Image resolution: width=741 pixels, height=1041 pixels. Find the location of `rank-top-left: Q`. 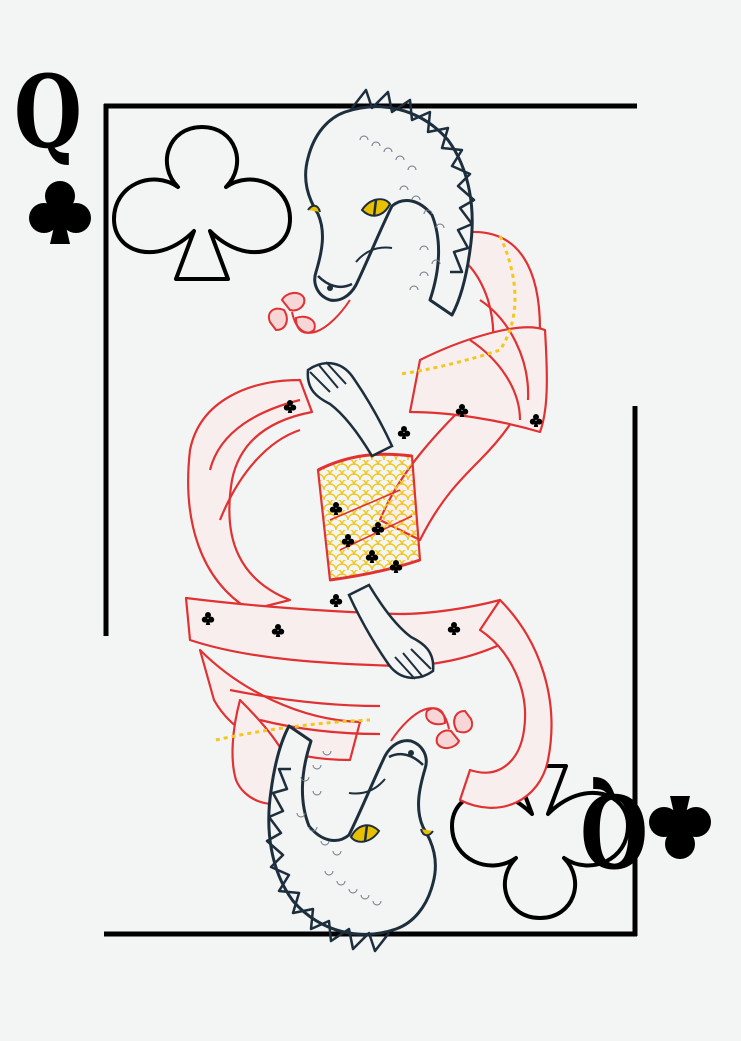

rank-top-left: Q is located at coordinates (48, 112).